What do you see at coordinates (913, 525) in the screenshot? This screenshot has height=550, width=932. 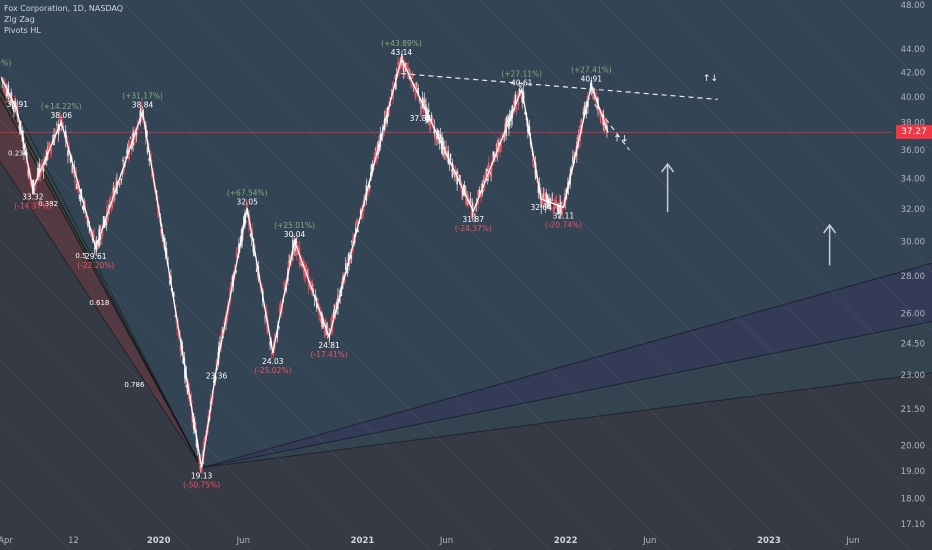 I see `y-tick-label: 17.10` at bounding box center [913, 525].